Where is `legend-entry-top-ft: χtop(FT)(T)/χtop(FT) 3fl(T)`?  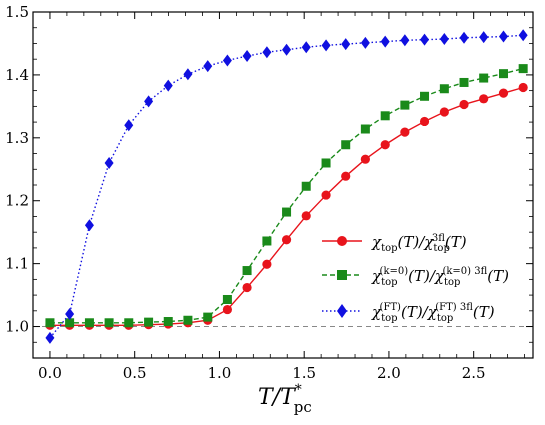 legend-entry-top-ft: χtop(FT)(T)/χtop(FT) 3fl(T) is located at coordinates (408, 313).